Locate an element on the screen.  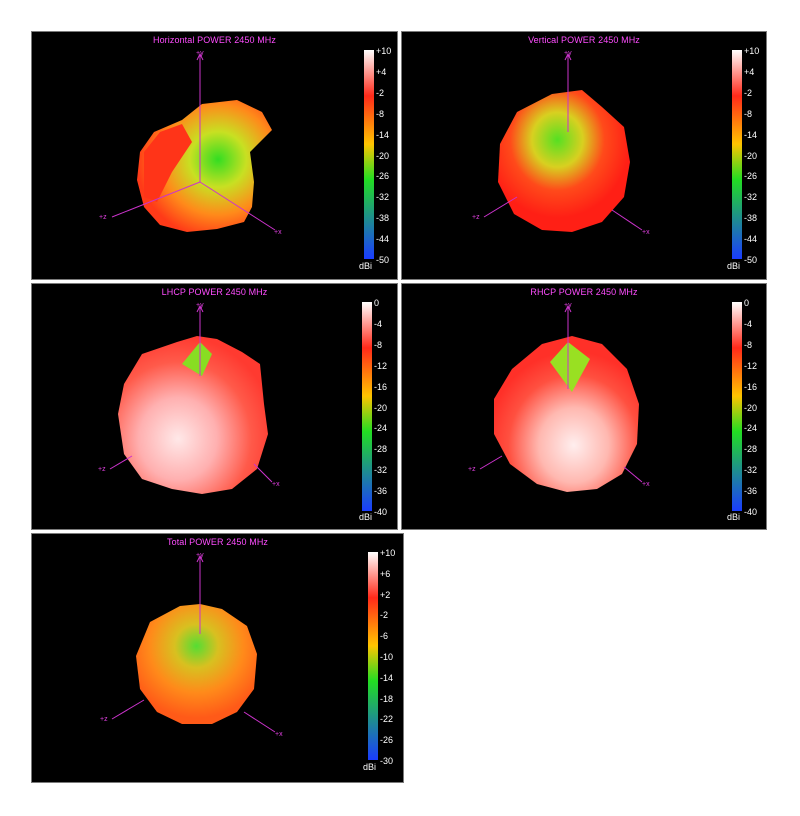
horizontal-lobe-shade is located at coordinates (168, 163).